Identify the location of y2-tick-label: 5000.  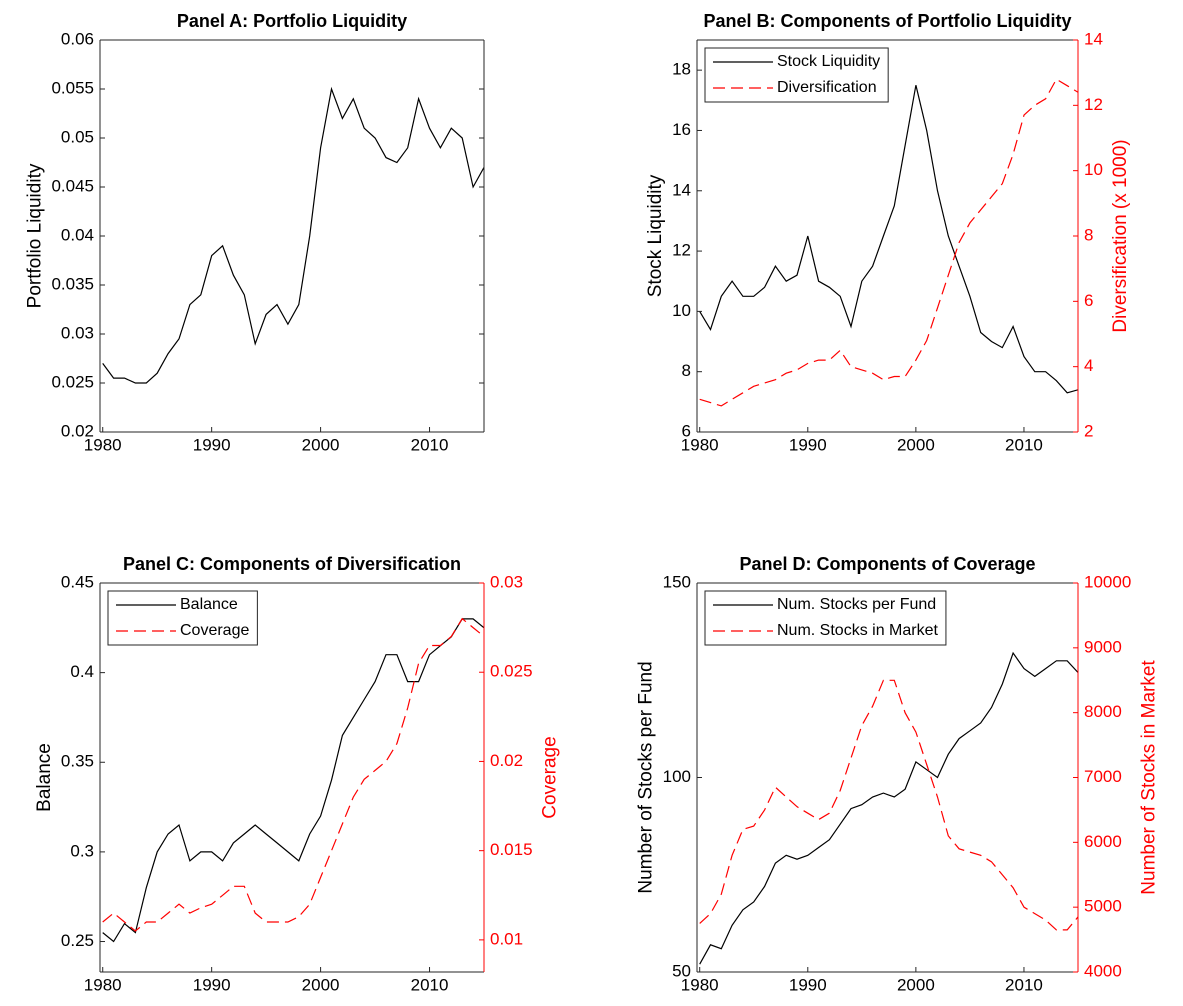
(1103, 906).